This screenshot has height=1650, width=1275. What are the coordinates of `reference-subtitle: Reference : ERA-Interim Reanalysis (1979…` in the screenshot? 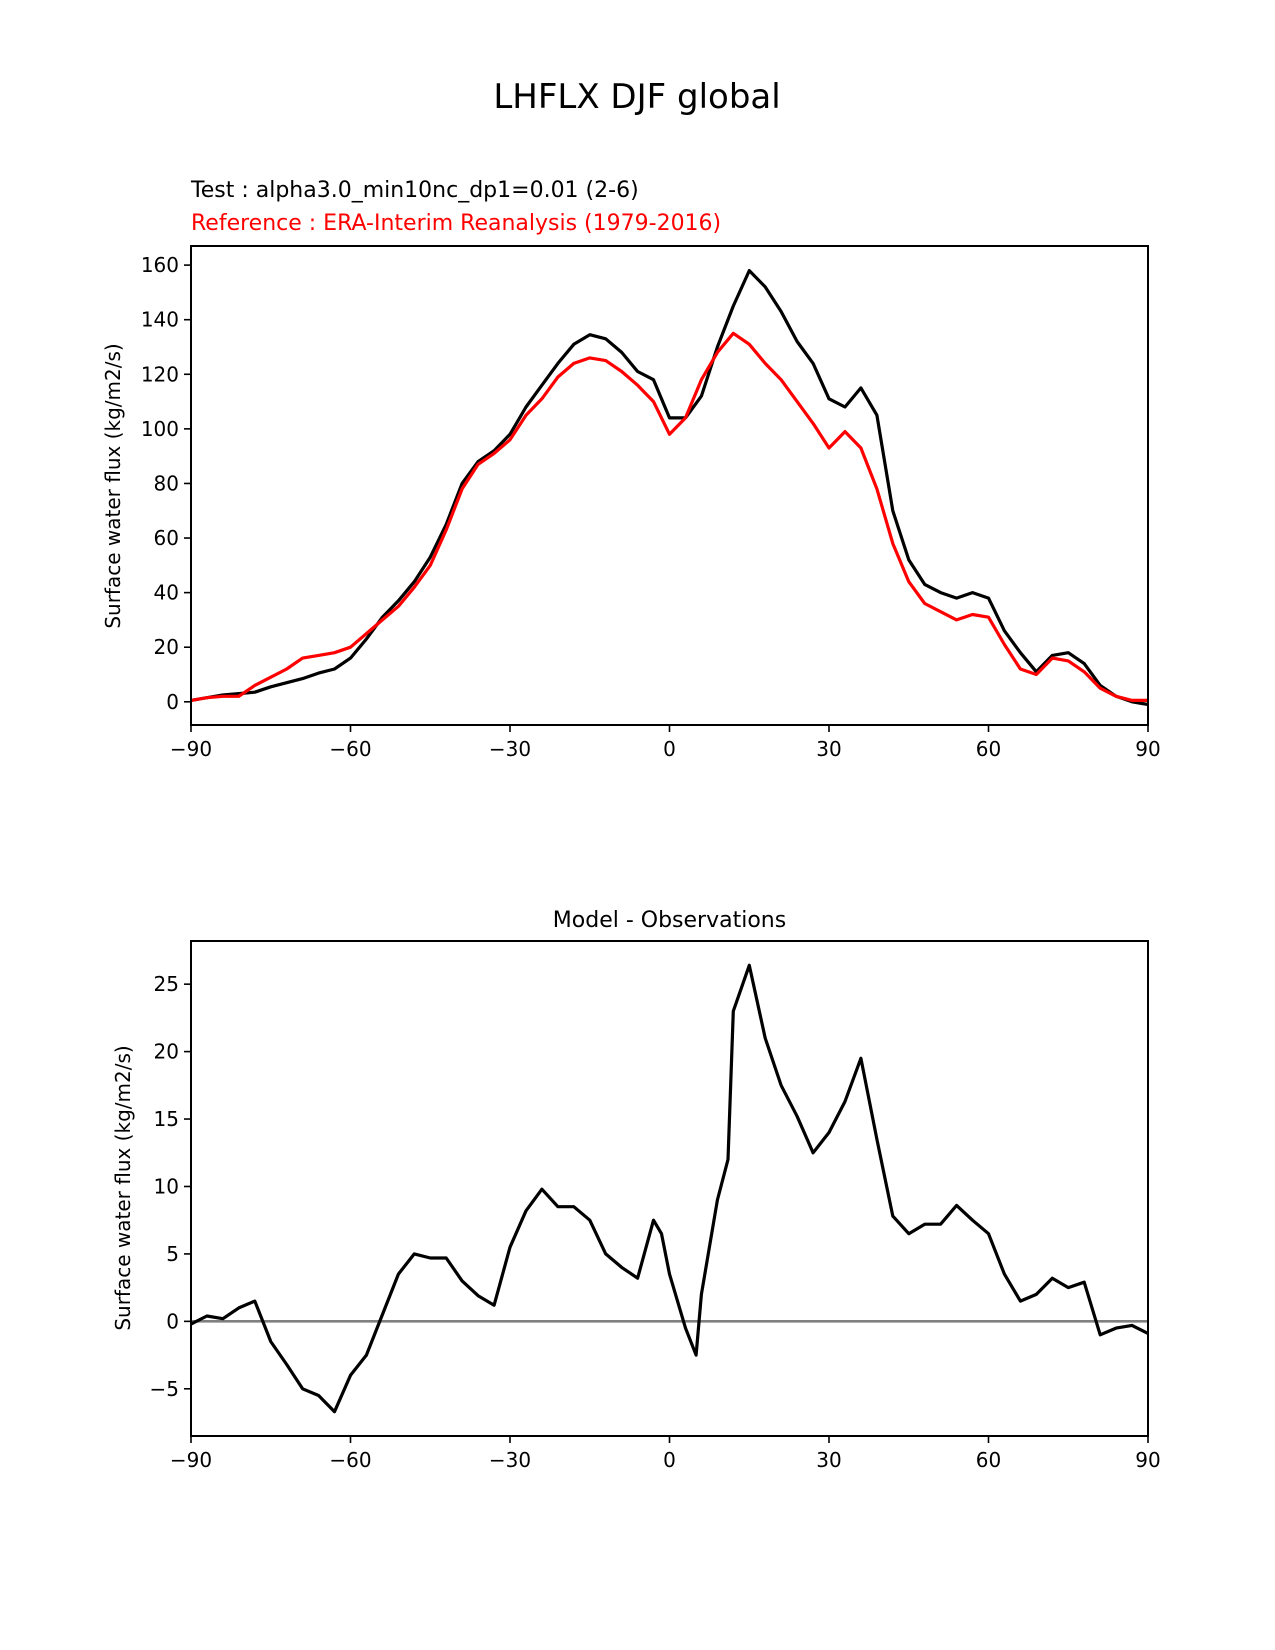 It's located at (456, 223).